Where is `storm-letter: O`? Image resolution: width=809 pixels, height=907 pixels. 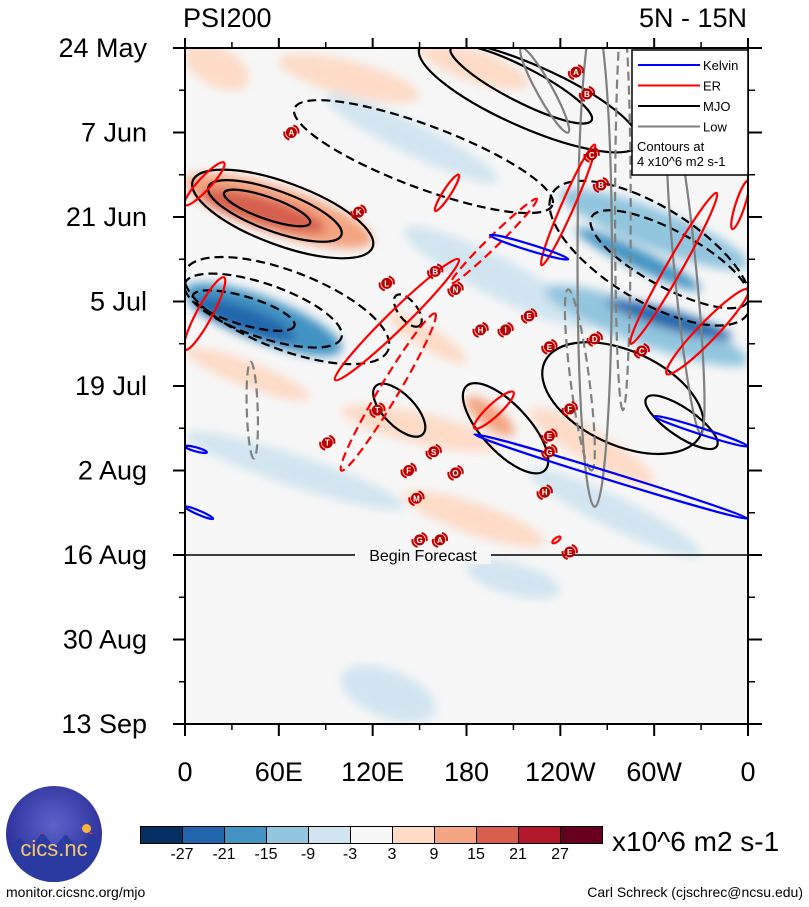 storm-letter: O is located at coordinates (455, 473).